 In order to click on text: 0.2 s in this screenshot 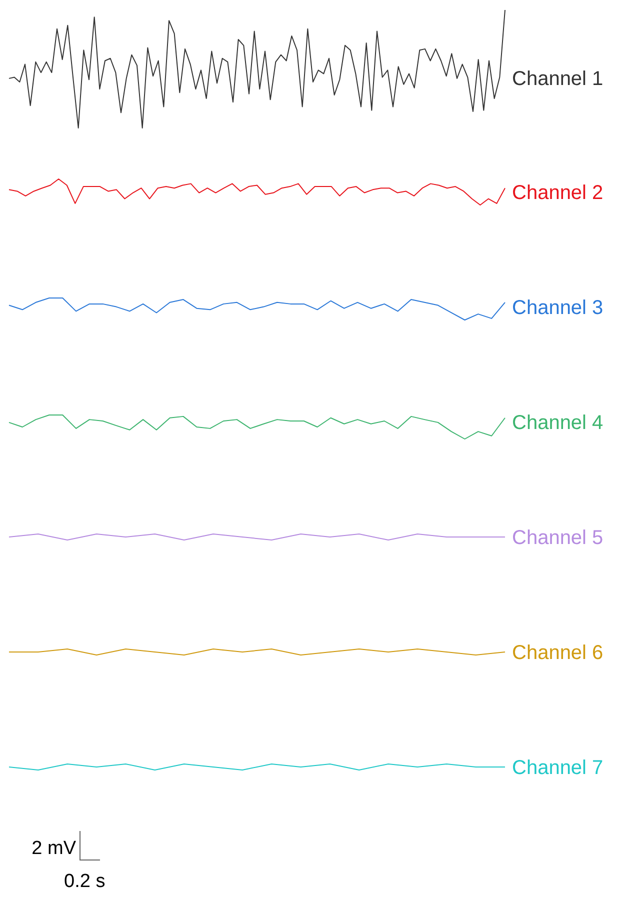, I will do `click(85, 881)`.